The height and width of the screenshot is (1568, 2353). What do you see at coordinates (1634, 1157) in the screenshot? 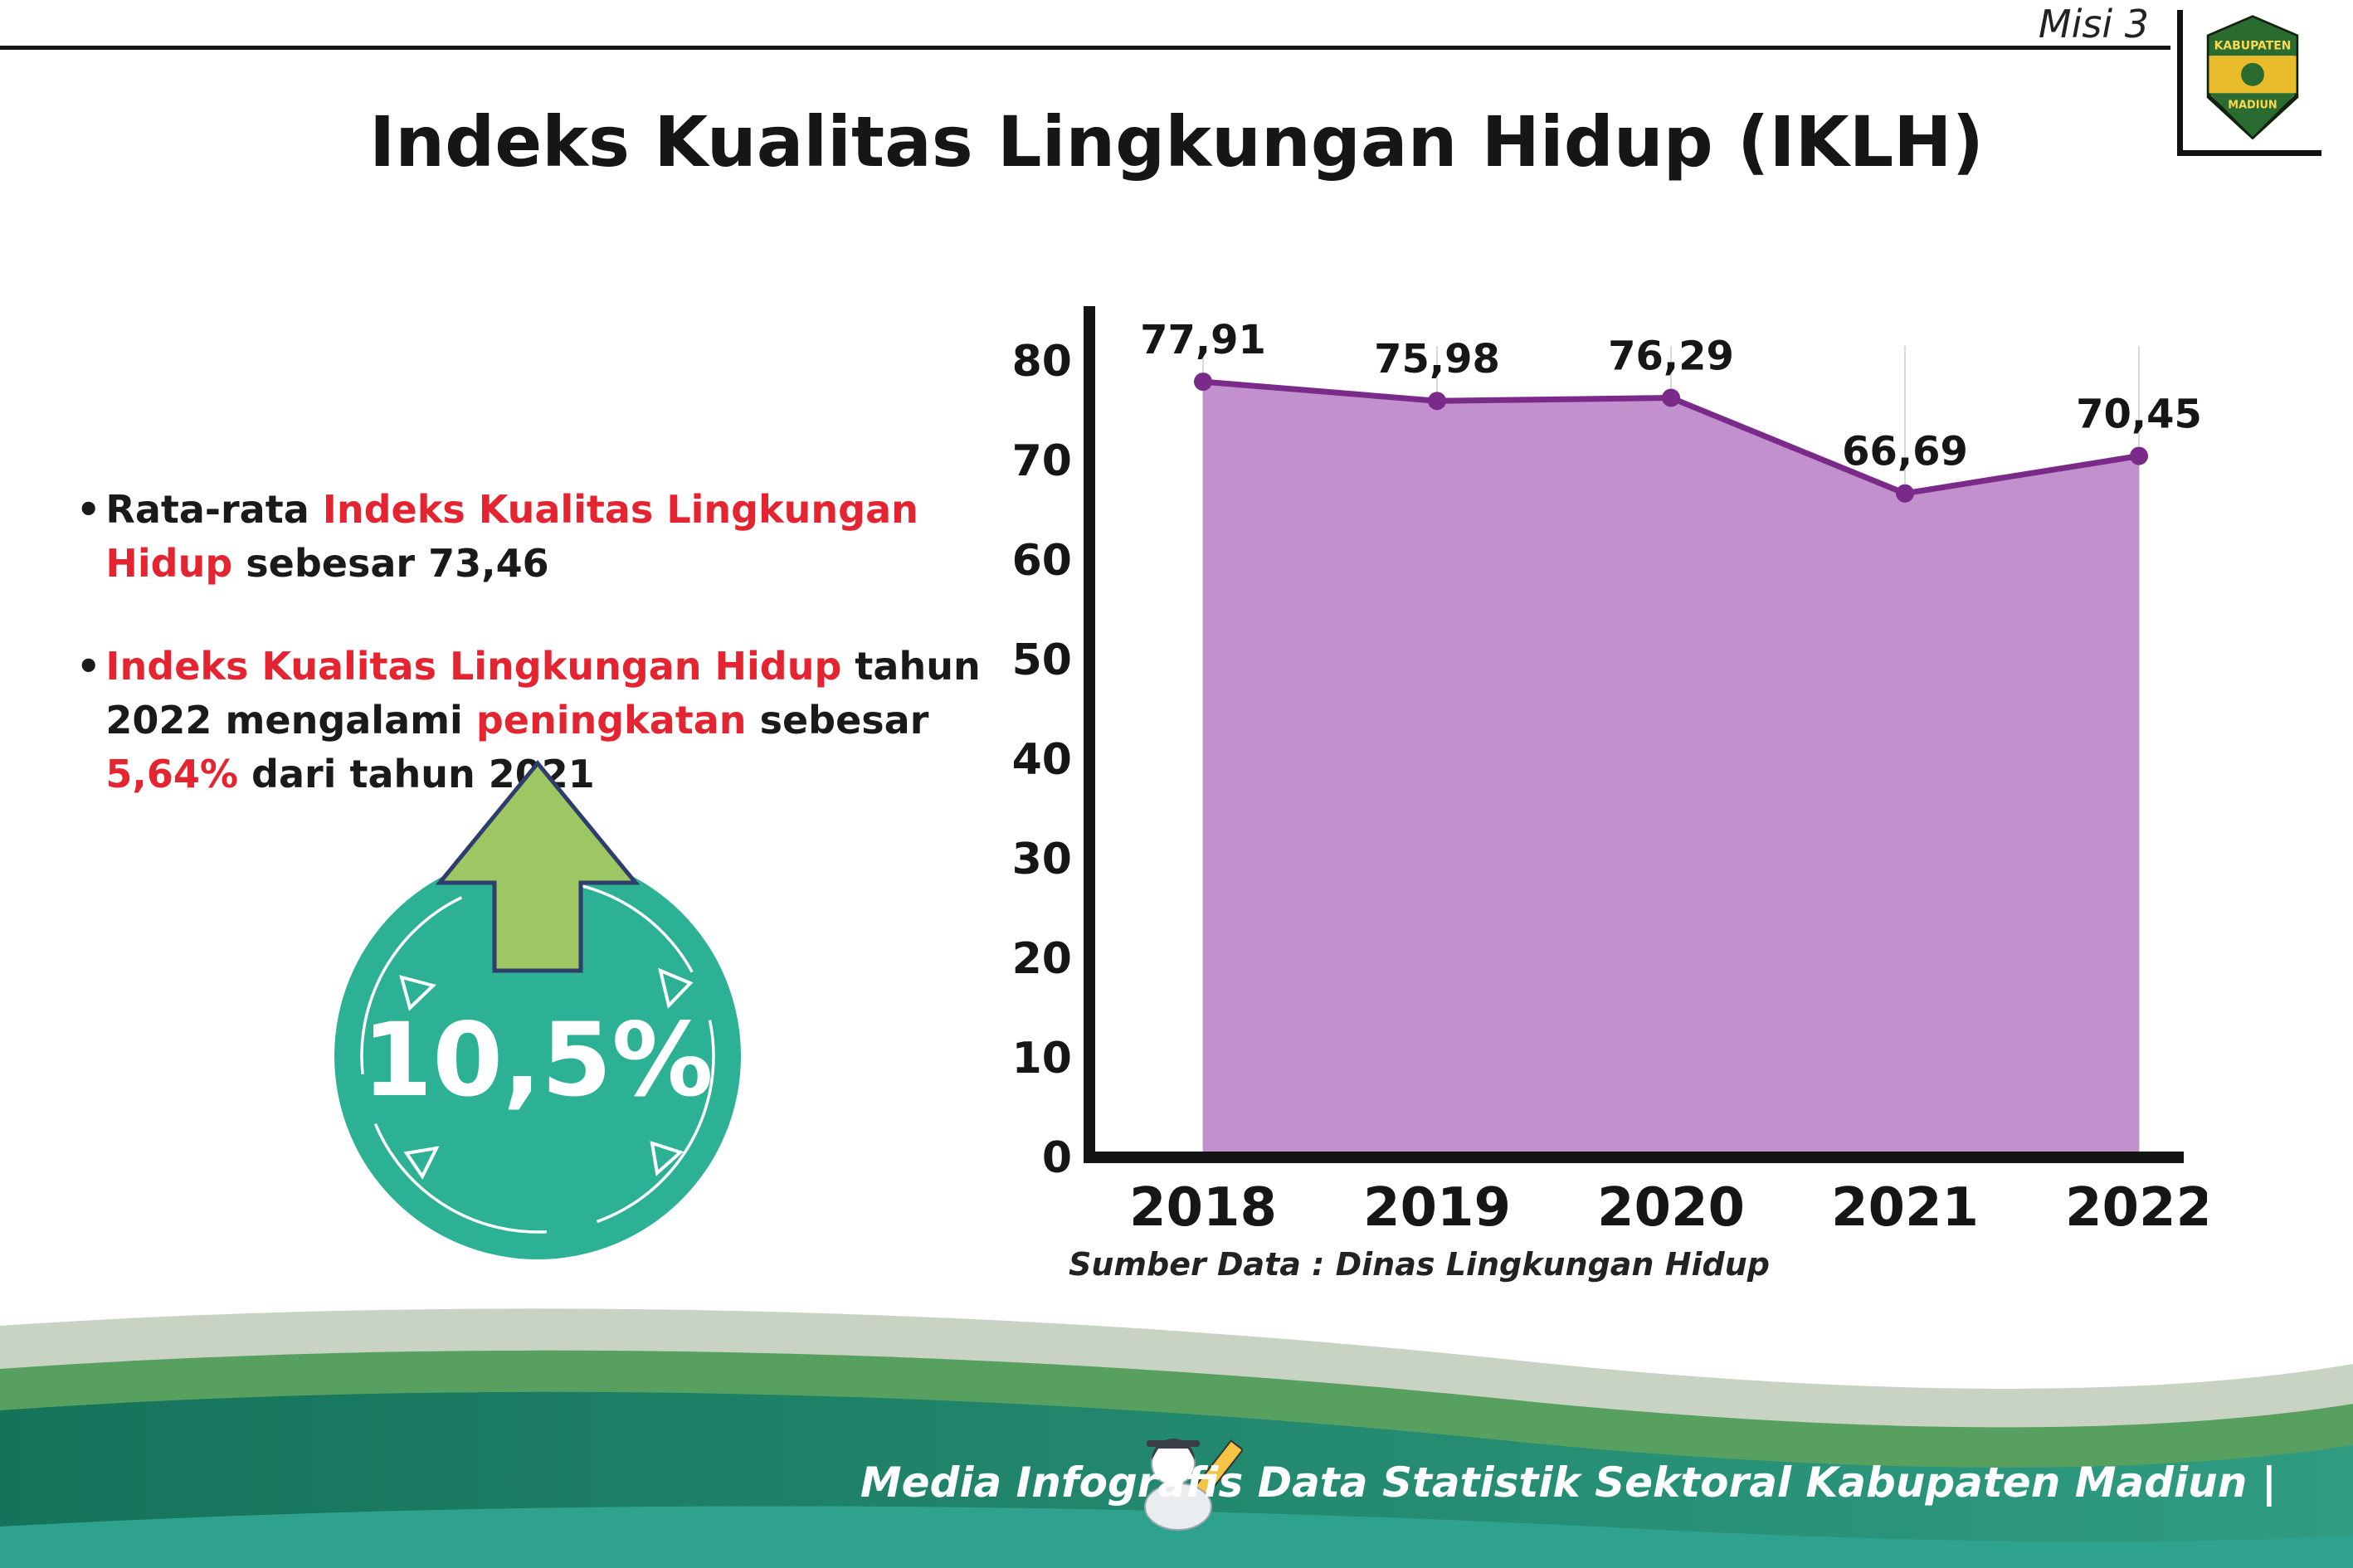
I see `x-axis` at bounding box center [1634, 1157].